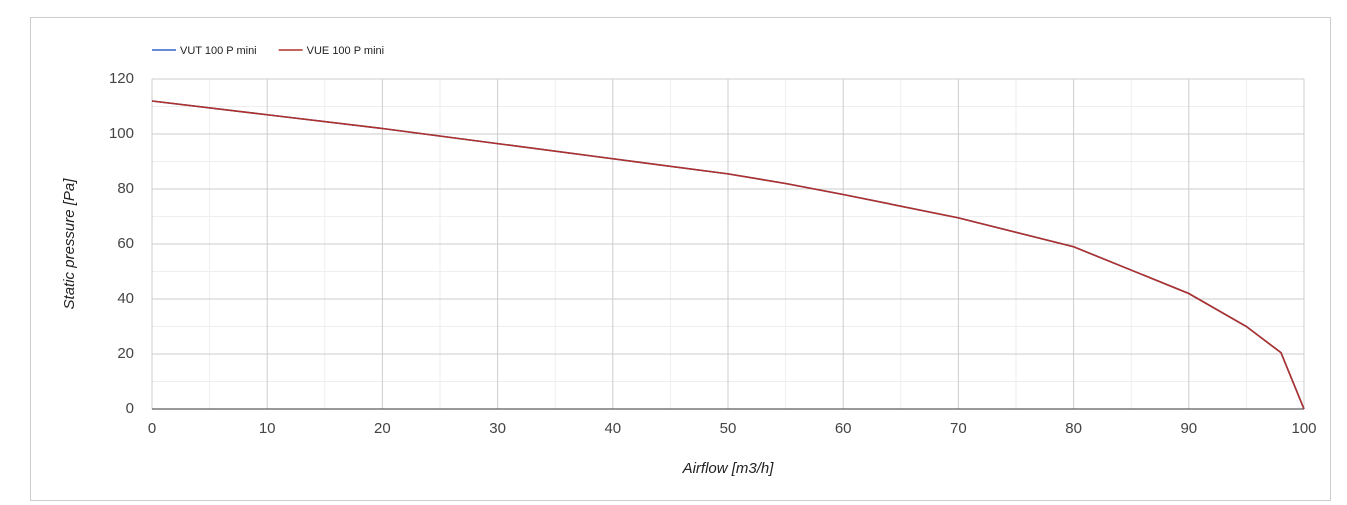  I want to click on x-tick-label: 30, so click(497, 428).